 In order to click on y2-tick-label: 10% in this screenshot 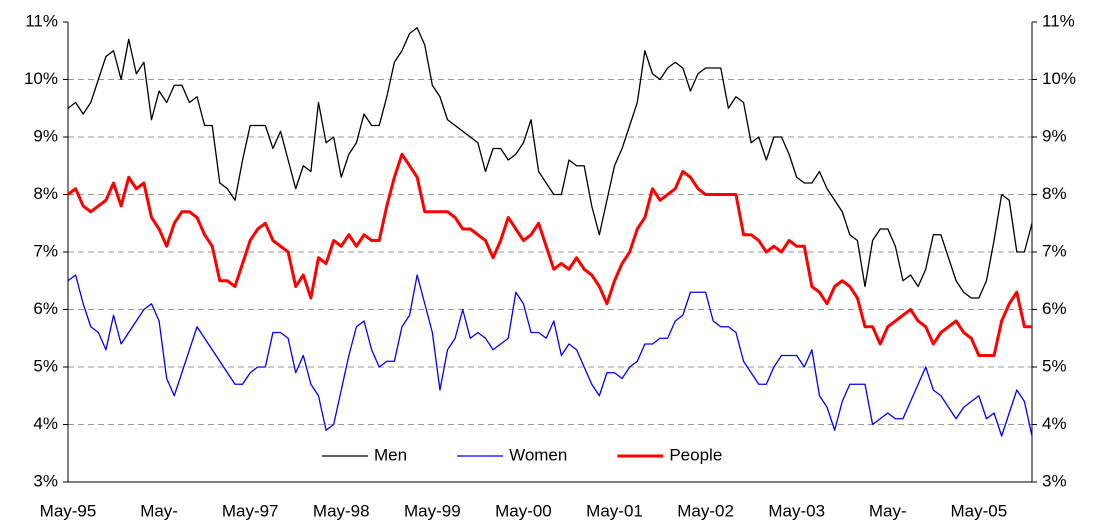, I will do `click(1059, 78)`.